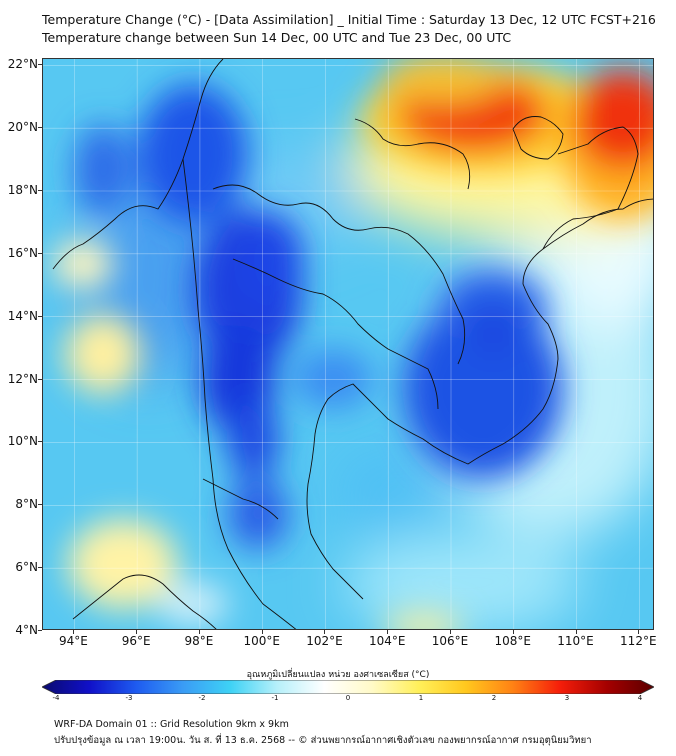 The width and height of the screenshot is (676, 756). What do you see at coordinates (240, 499) in the screenshot?
I see `border-malay-peninsula` at bounding box center [240, 499].